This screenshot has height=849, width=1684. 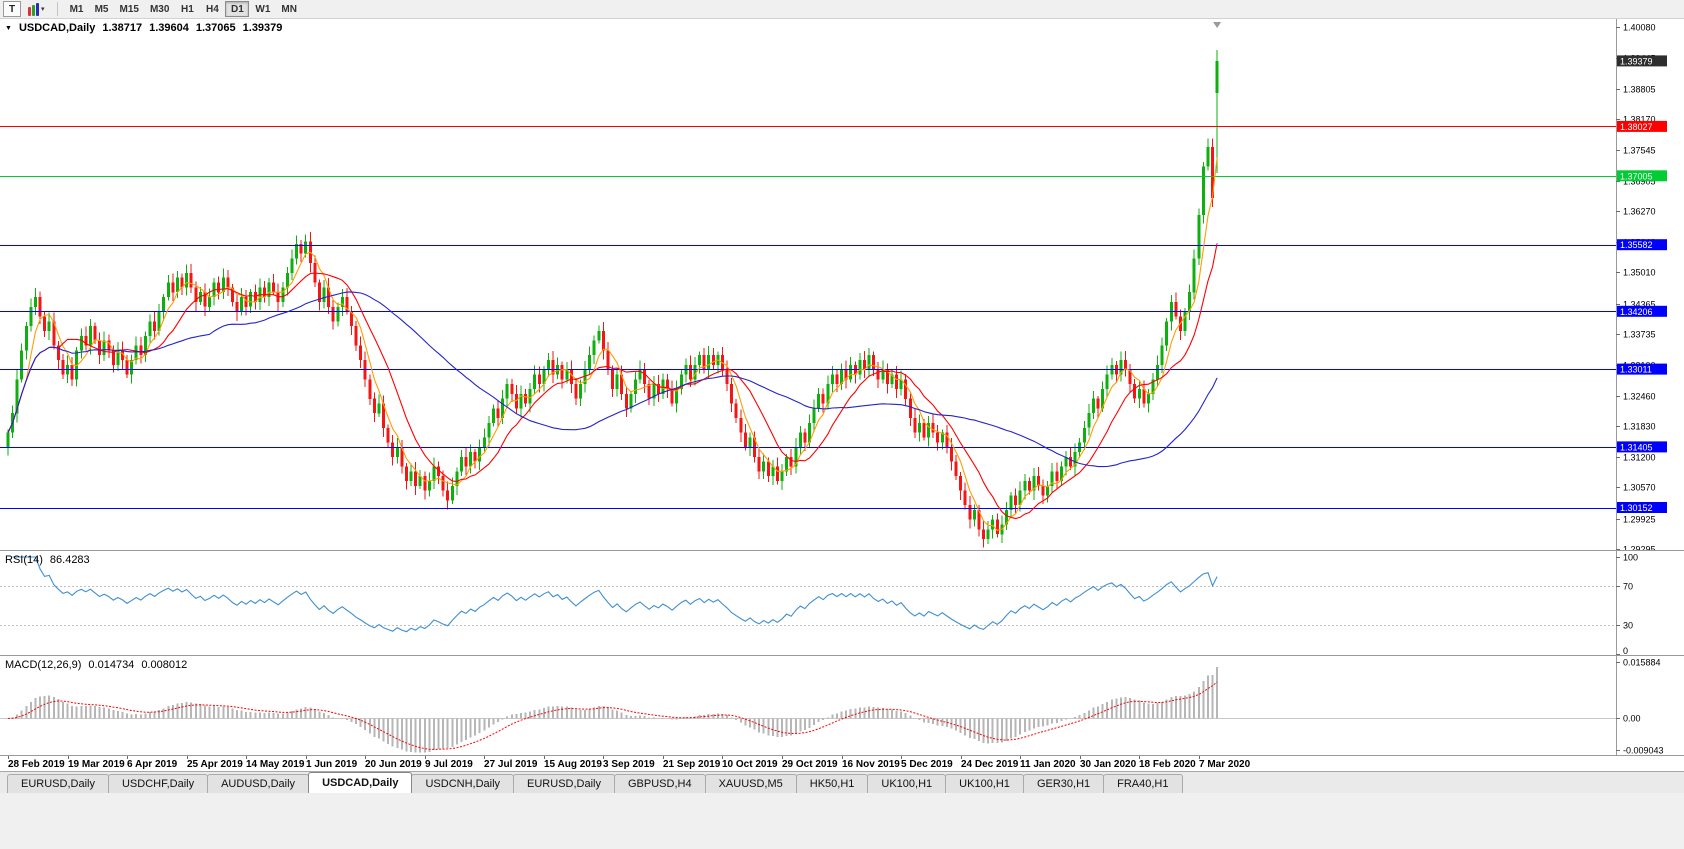 What do you see at coordinates (1639, 90) in the screenshot?
I see `svg-text: 1.38805` at bounding box center [1639, 90].